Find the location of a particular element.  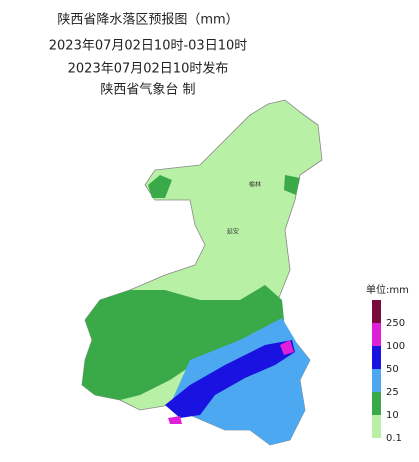

legend-label: 100 is located at coordinates (395, 346).